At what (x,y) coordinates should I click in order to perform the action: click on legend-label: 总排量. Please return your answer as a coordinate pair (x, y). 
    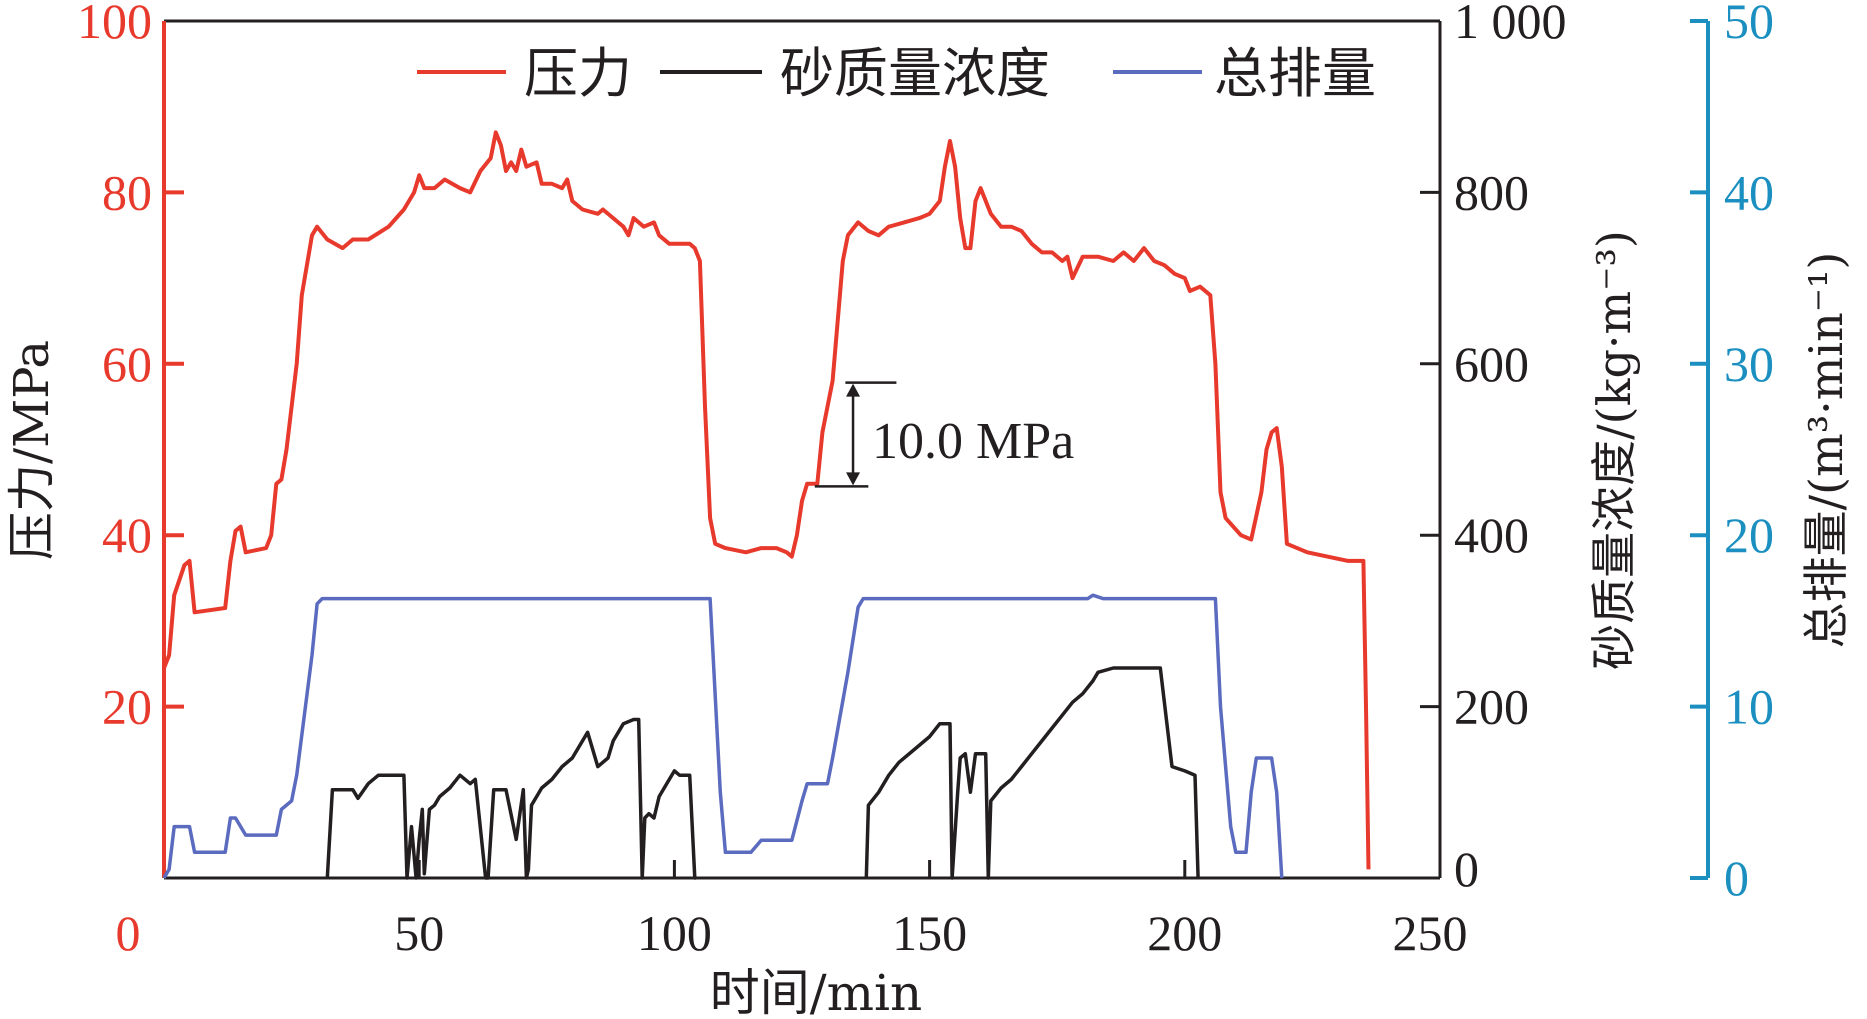
    Looking at the image, I should click on (1295, 73).